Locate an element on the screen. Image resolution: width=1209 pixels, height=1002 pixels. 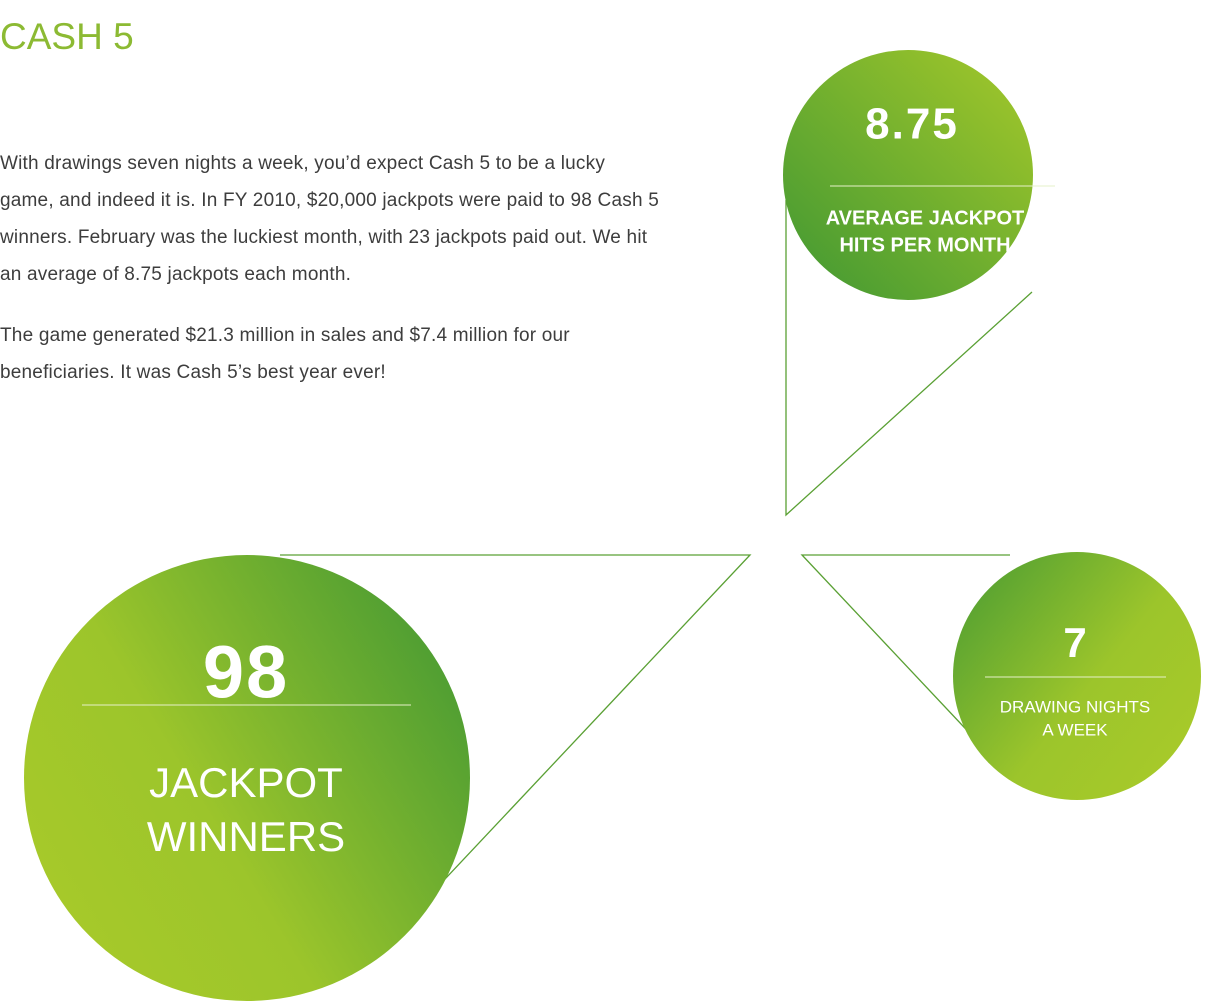
stat-value: 7 is located at coordinates (1074, 642).